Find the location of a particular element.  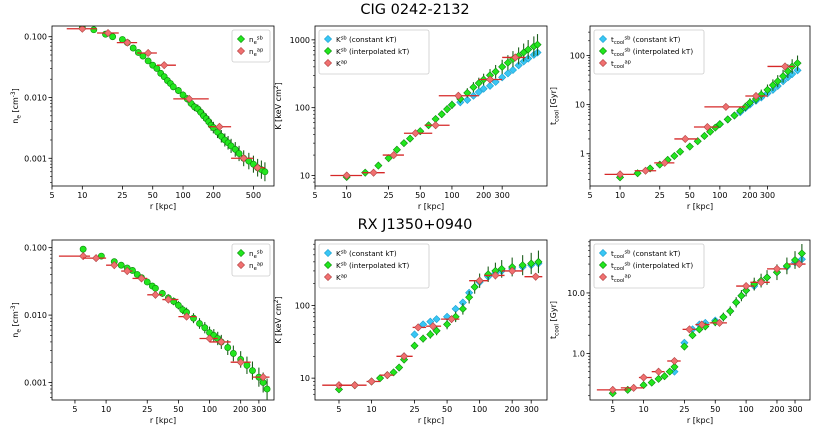

legend-box is located at coordinates (649, 52).